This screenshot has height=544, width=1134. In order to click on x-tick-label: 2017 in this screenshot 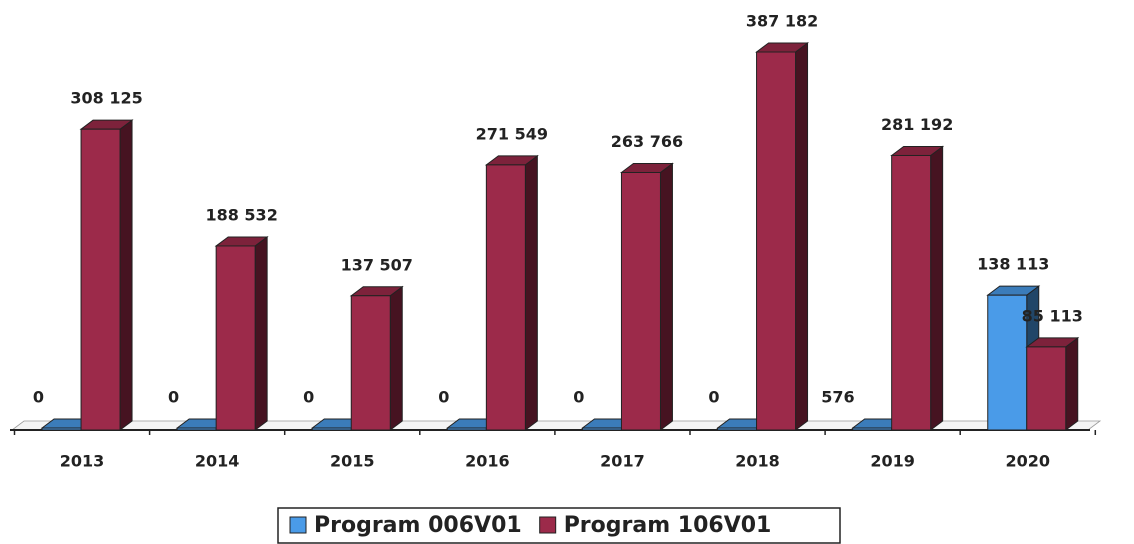, I will do `click(622, 461)`.